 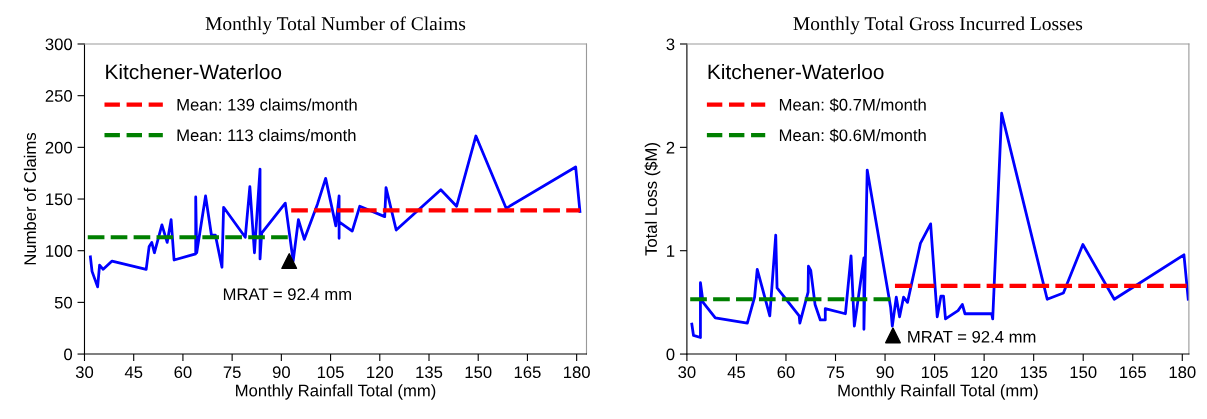 What do you see at coordinates (59, 44) in the screenshot?
I see `y-tick-label: 300` at bounding box center [59, 44].